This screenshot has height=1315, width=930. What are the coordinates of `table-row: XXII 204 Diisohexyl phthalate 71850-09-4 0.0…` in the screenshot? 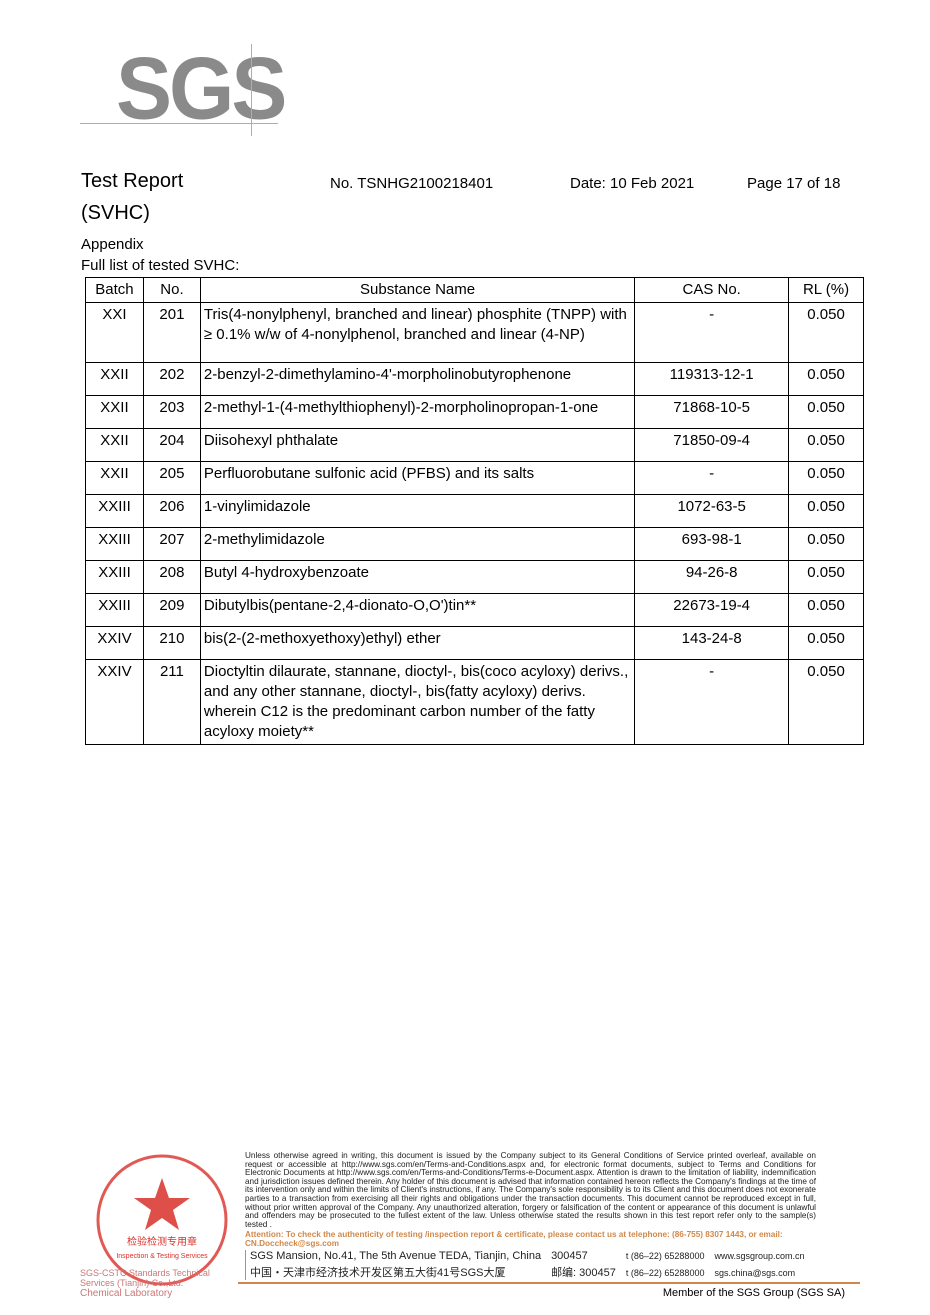 It's located at (474, 445).